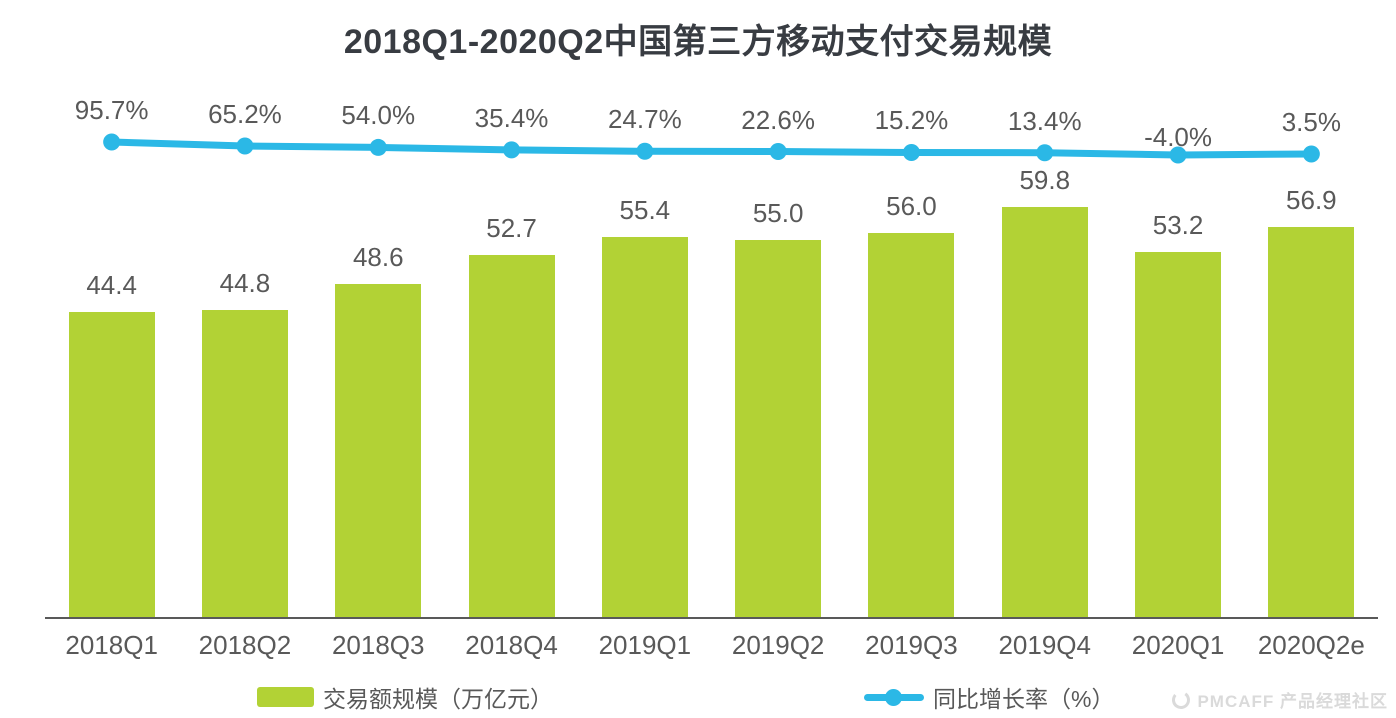 This screenshot has width=1396, height=718. I want to click on line-point-2018Q4, so click(512, 150).